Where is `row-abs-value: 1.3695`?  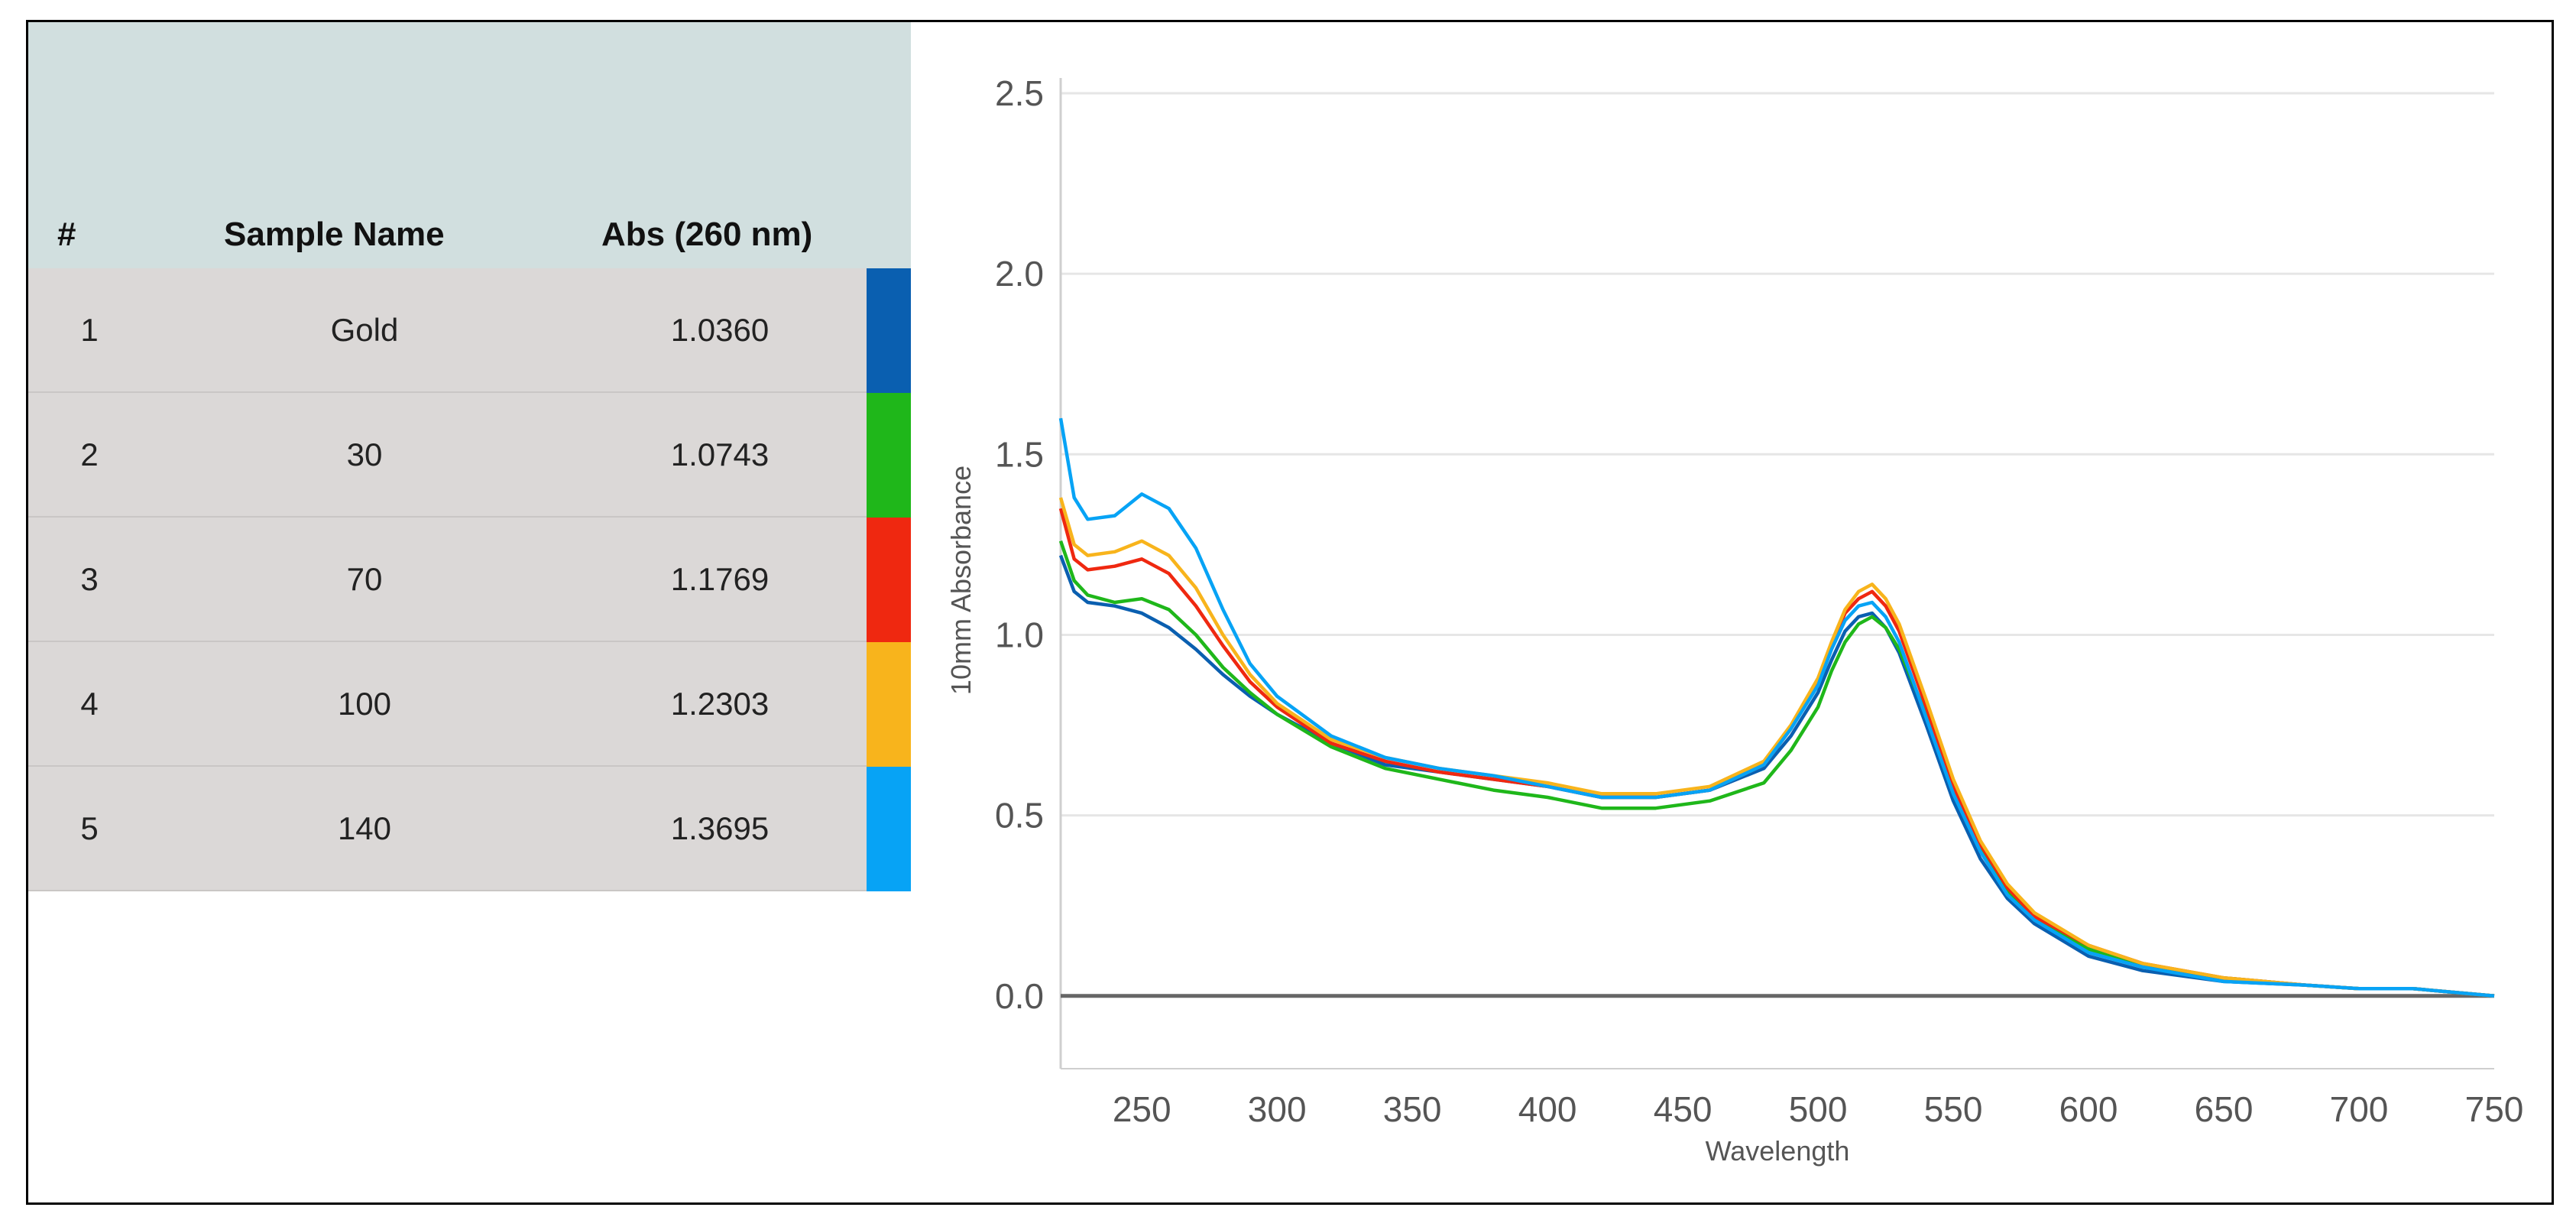 row-abs-value: 1.3695 is located at coordinates (720, 828).